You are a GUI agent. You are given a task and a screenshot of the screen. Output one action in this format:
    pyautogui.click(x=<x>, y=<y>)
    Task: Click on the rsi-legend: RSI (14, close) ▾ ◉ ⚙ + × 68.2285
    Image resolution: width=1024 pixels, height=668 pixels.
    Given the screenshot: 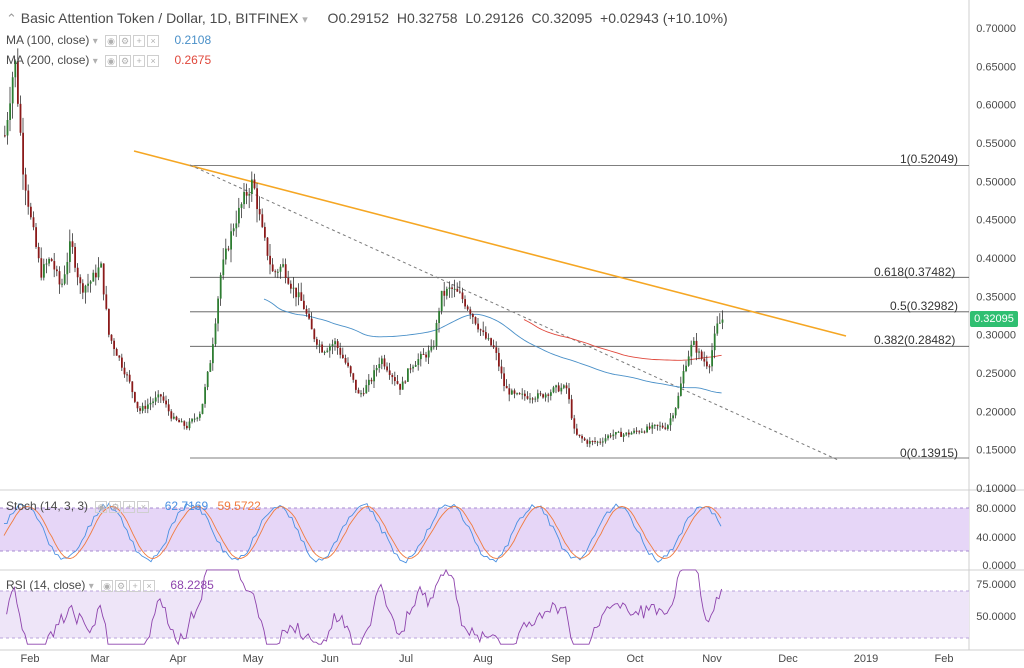 What is the action you would take?
    pyautogui.click(x=110, y=585)
    